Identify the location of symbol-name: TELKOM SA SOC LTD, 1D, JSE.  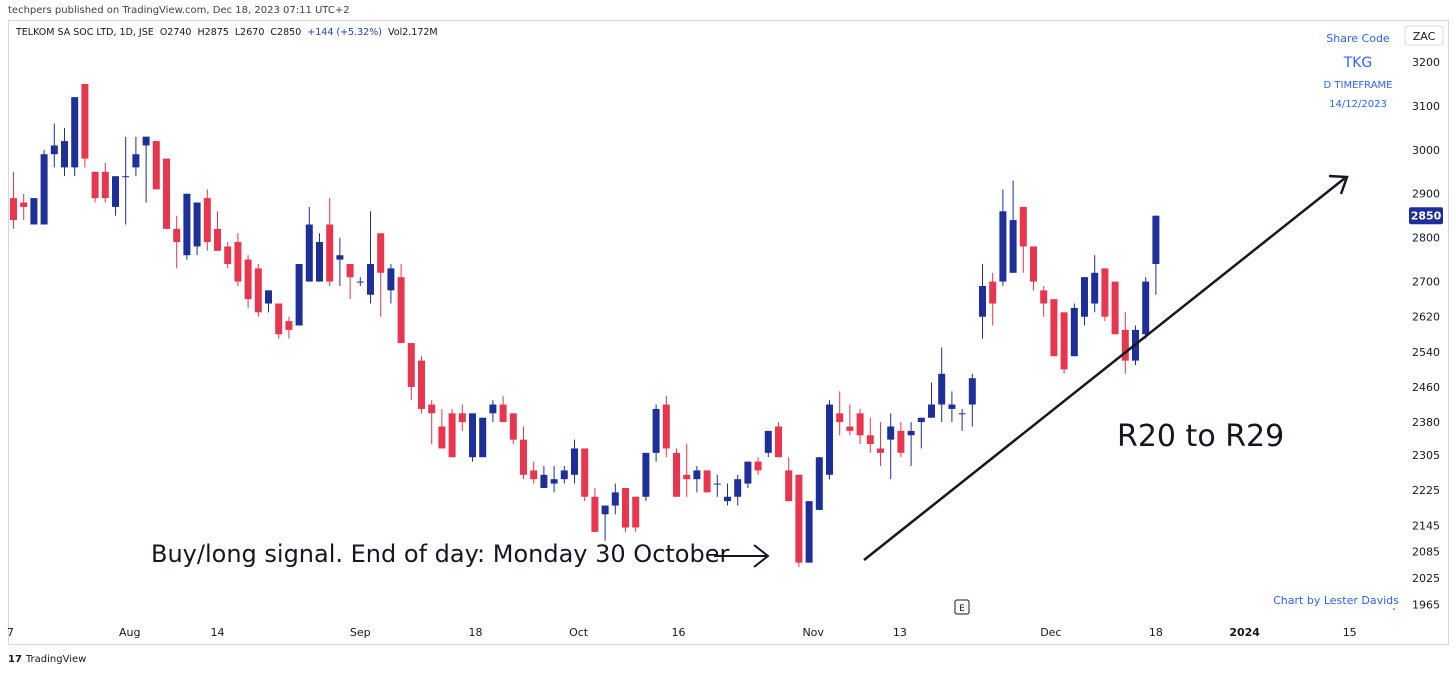
(85, 32).